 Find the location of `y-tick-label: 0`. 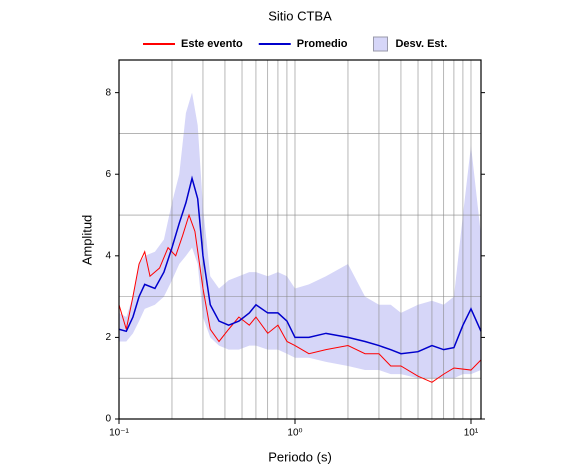

y-tick-label: 0 is located at coordinates (108, 419).